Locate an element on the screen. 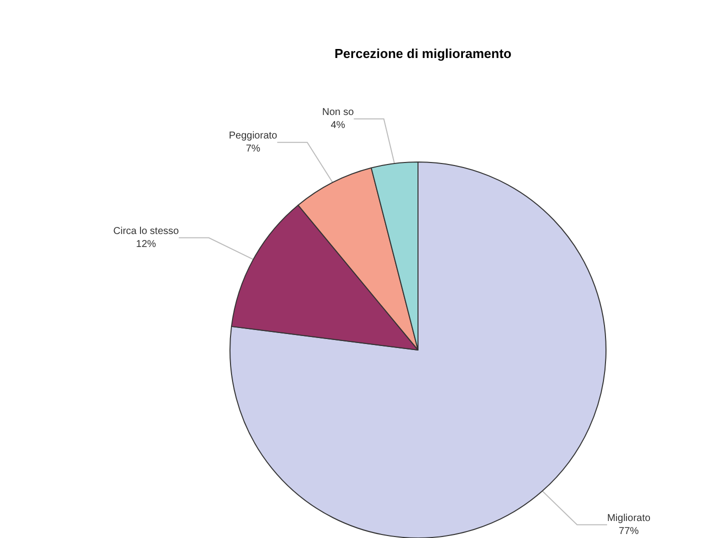 The height and width of the screenshot is (538, 718). slice-label: Non so is located at coordinates (338, 112).